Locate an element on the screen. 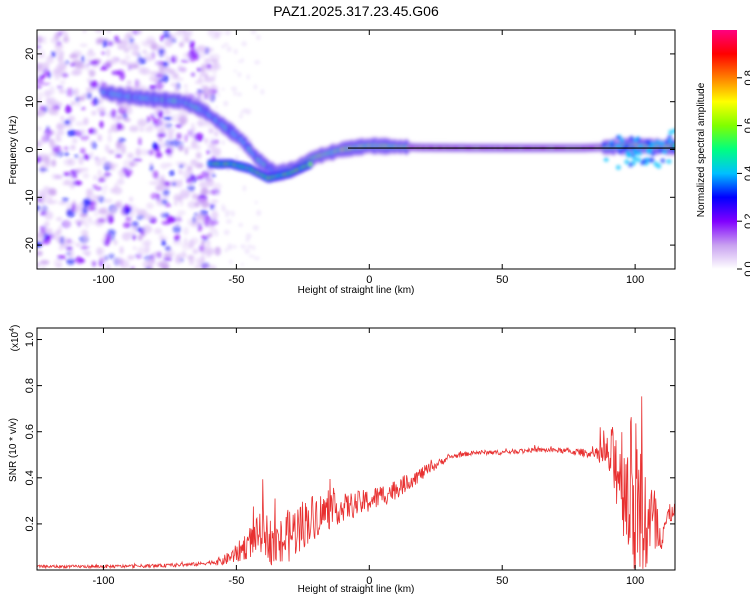 This screenshot has width=750, height=600. bottom-y-axis-label: SNR (10 * v/v) is located at coordinates (13, 450).